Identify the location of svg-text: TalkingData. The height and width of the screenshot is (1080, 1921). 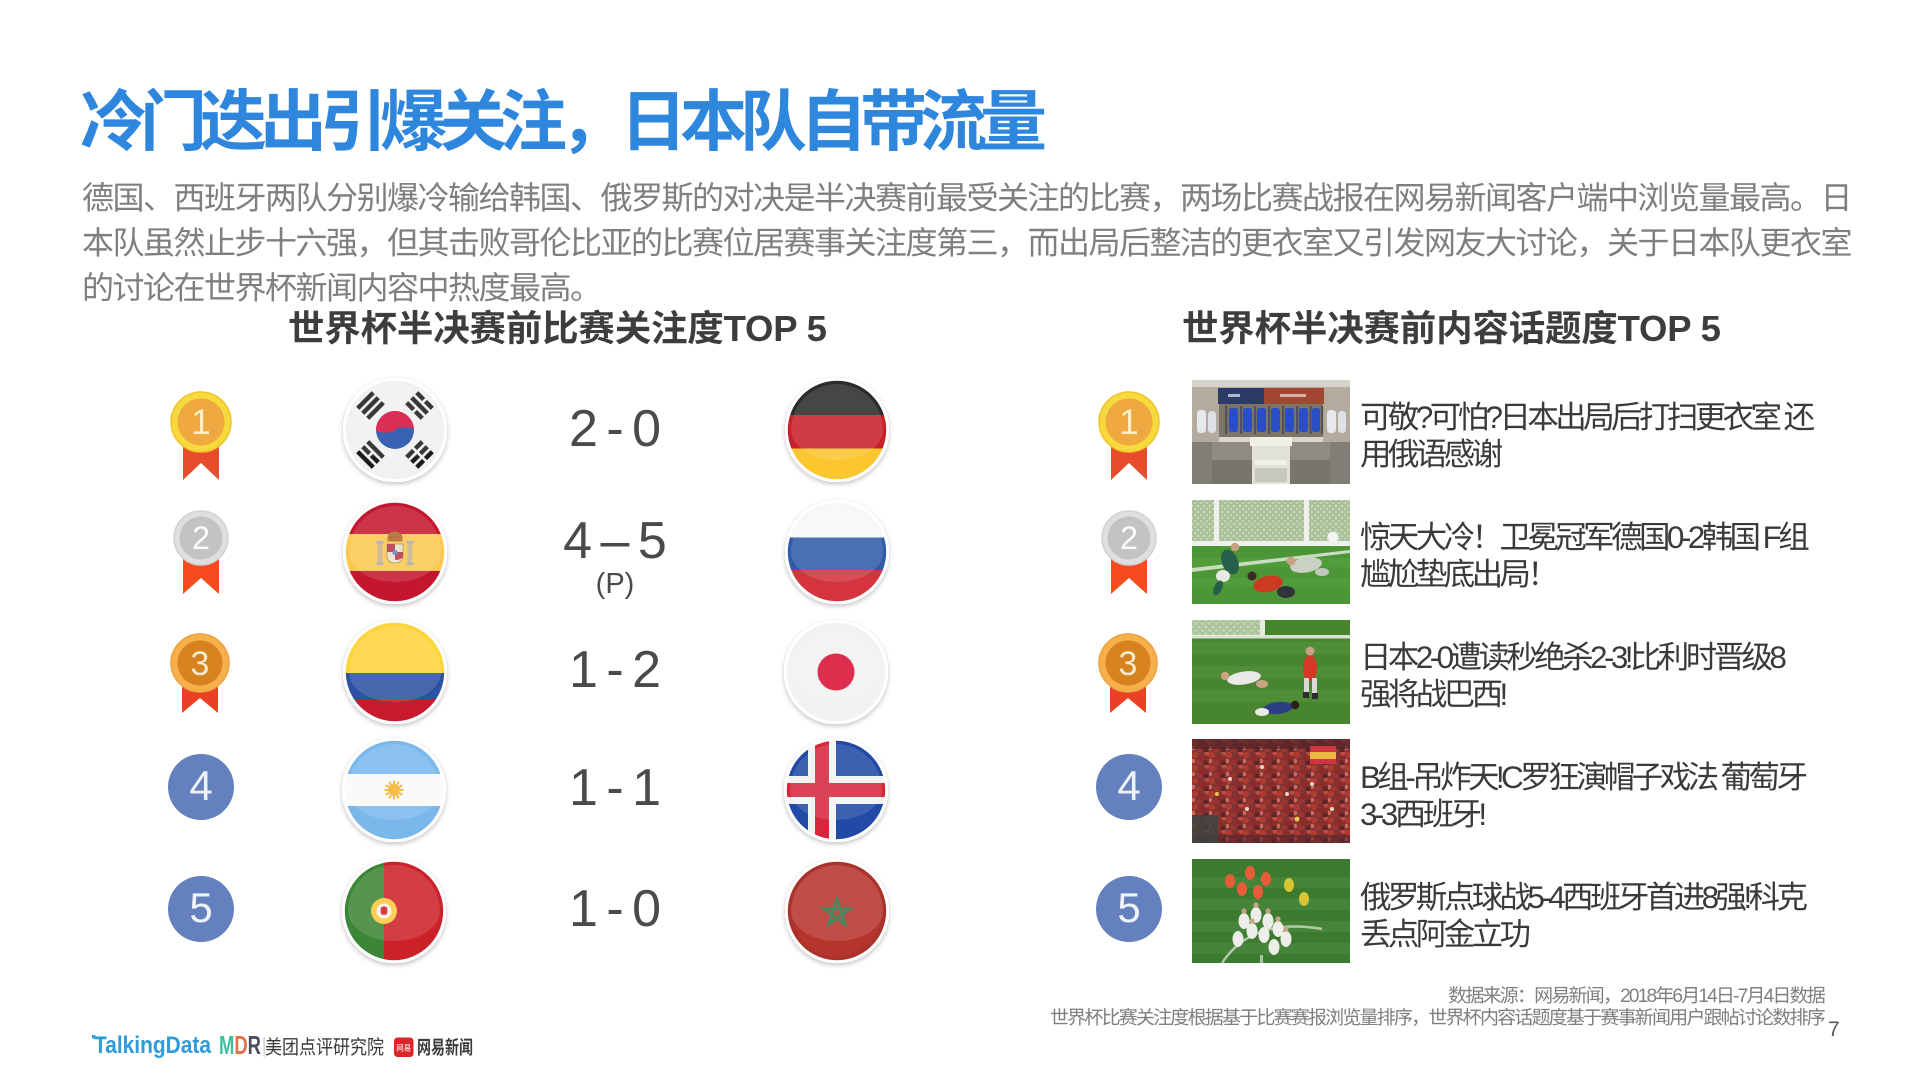
(153, 1046).